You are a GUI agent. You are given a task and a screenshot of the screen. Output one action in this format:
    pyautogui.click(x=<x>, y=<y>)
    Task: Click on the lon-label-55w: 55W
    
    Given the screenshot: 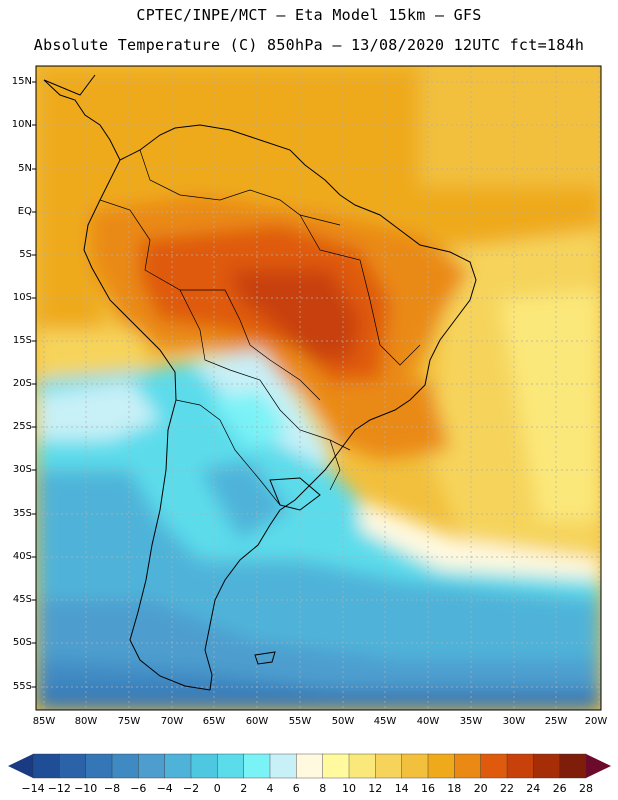 What is the action you would take?
    pyautogui.click(x=300, y=721)
    